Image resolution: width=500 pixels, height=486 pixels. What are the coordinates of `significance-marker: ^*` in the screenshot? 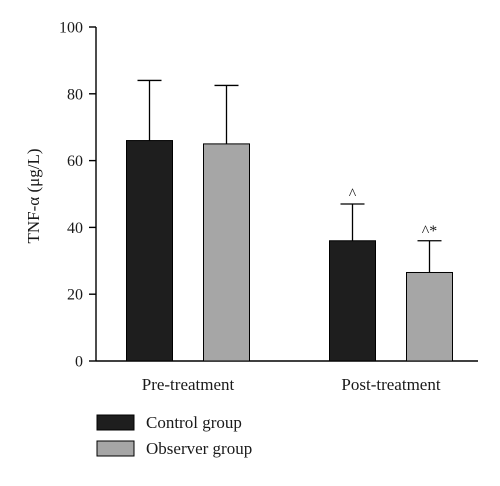 It's located at (430, 231).